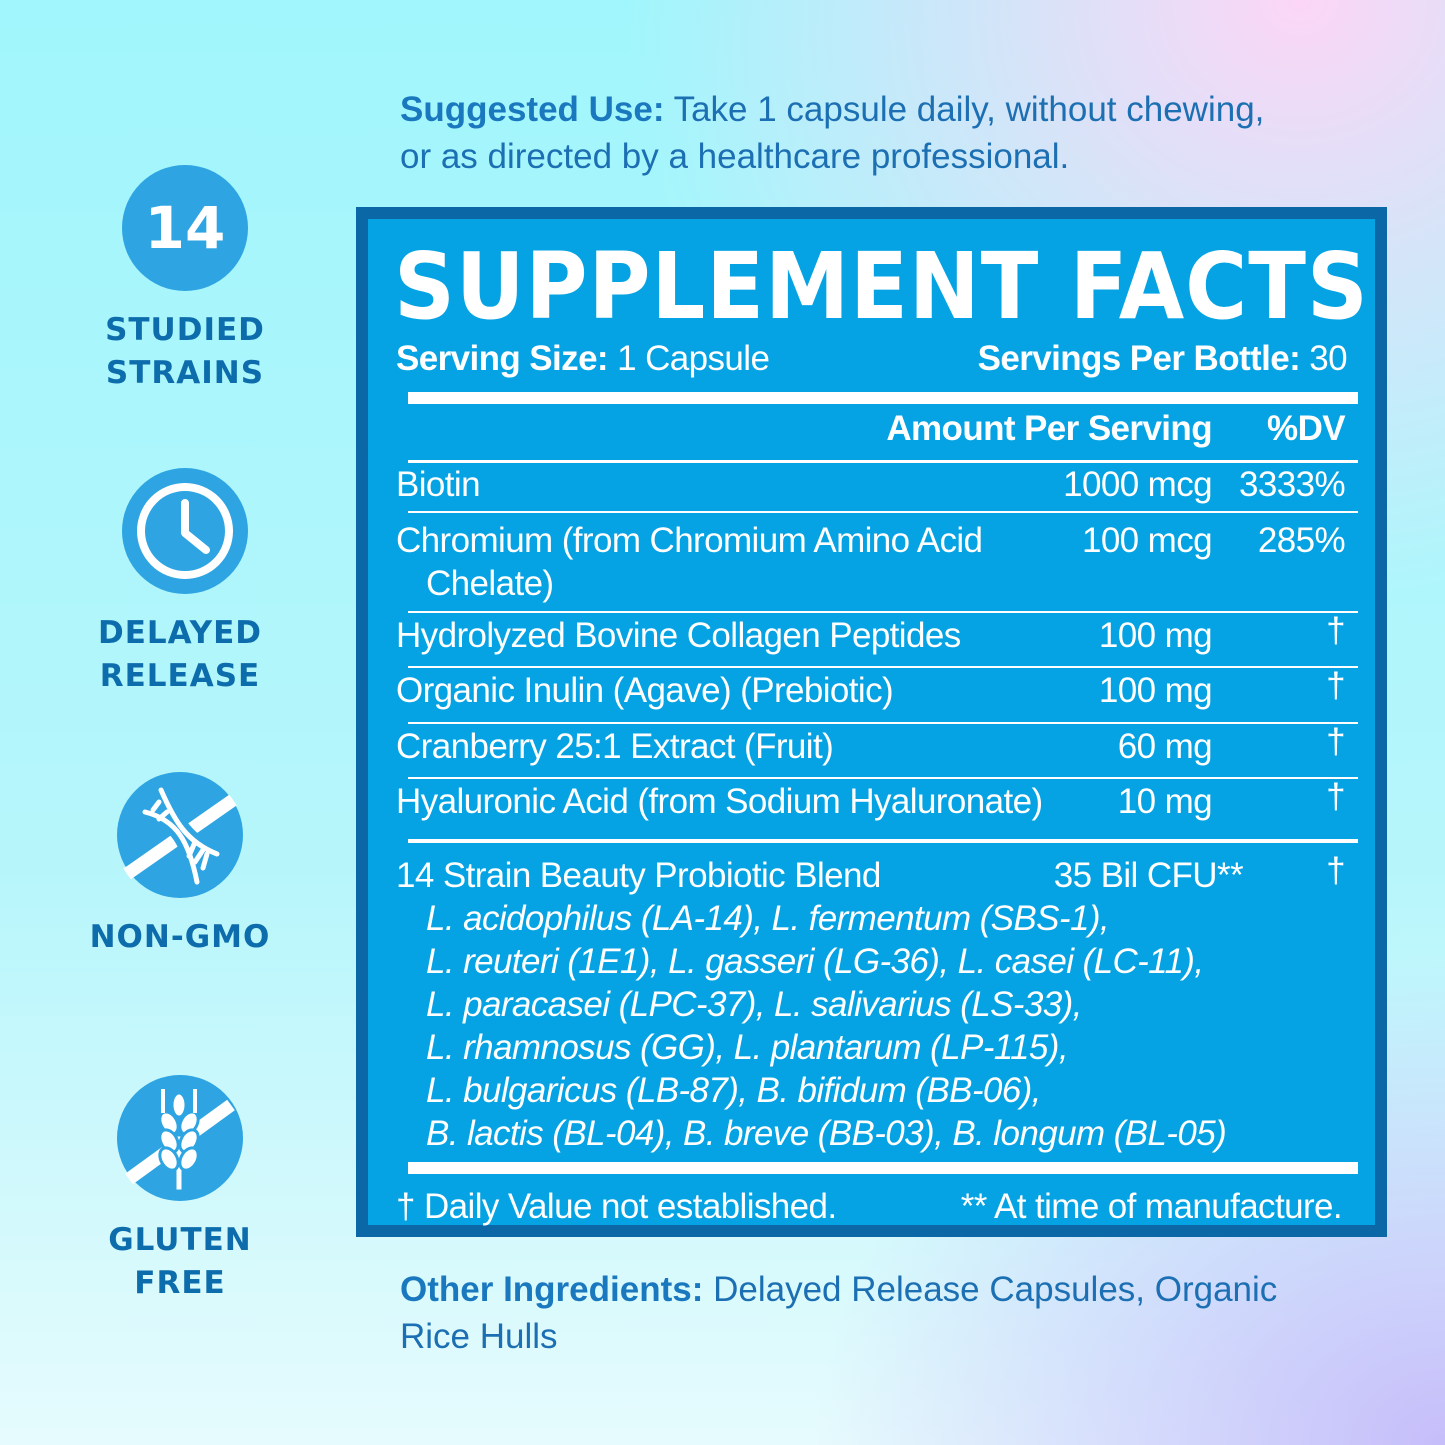 This screenshot has height=1445, width=1445. Describe the element at coordinates (185, 531) in the screenshot. I see `clock-icon` at that location.